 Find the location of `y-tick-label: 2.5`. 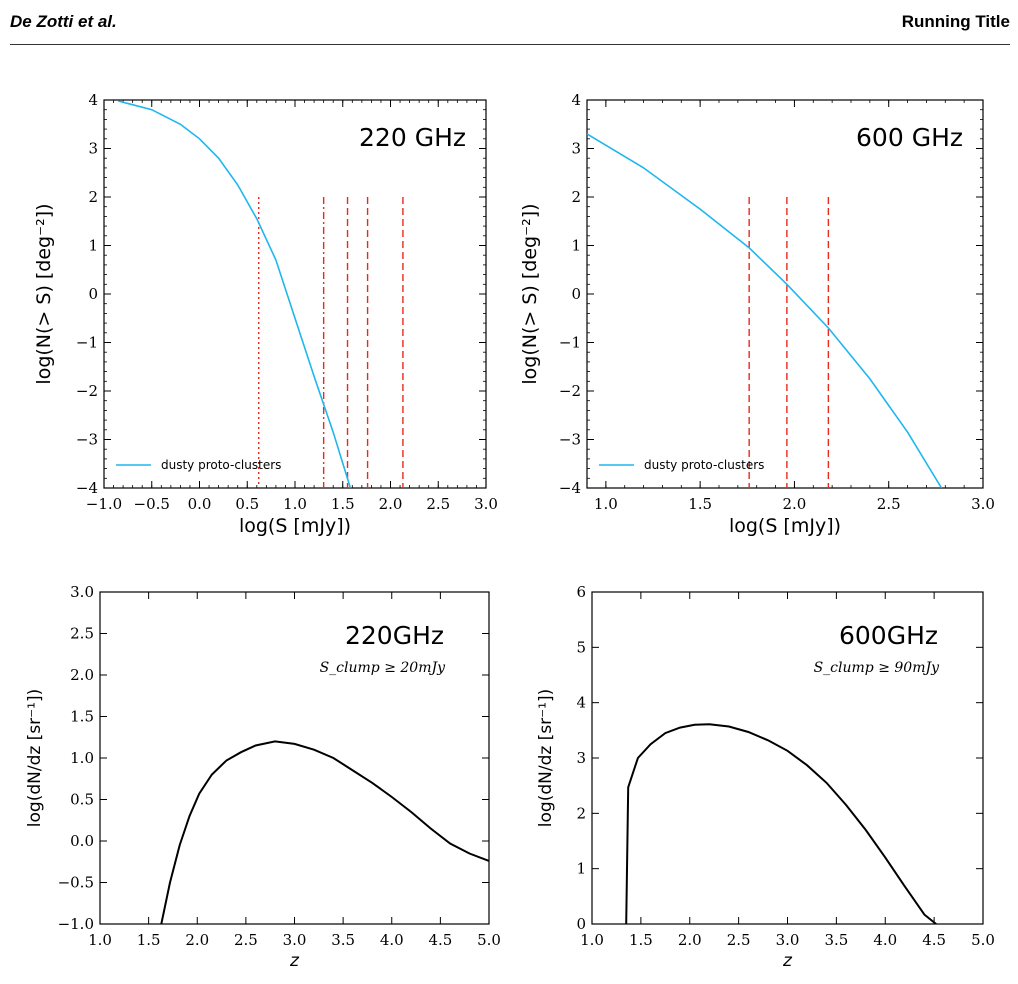

y-tick-label: 2.5 is located at coordinates (82, 634).